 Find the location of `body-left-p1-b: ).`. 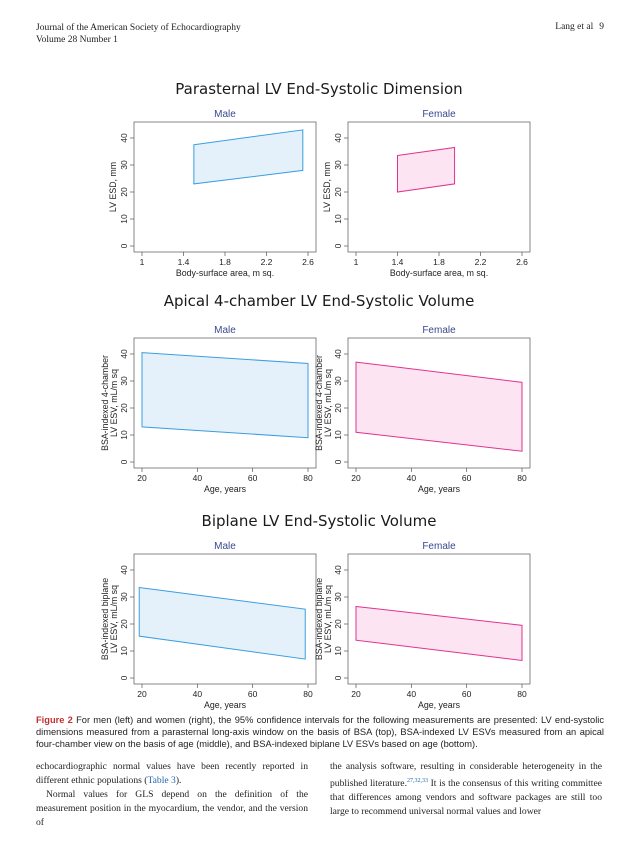

body-left-p1-b: ). is located at coordinates (178, 780).